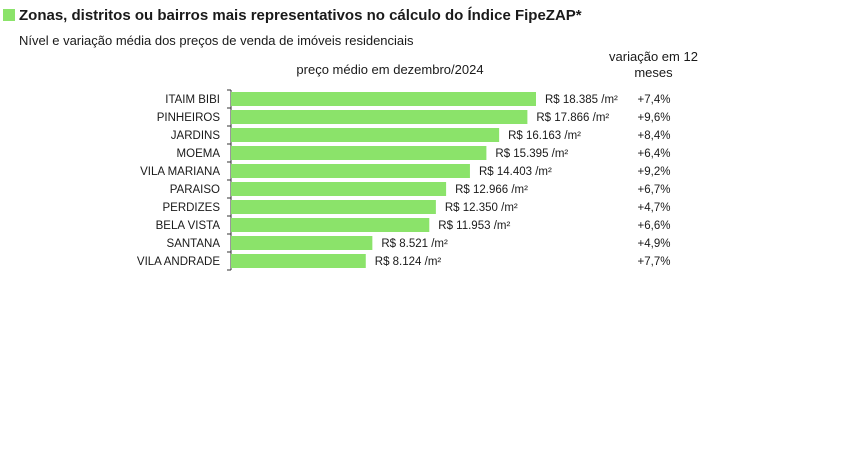 Image resolution: width=859 pixels, height=469 pixels. I want to click on category-label: BELA VISTA, so click(188, 226).